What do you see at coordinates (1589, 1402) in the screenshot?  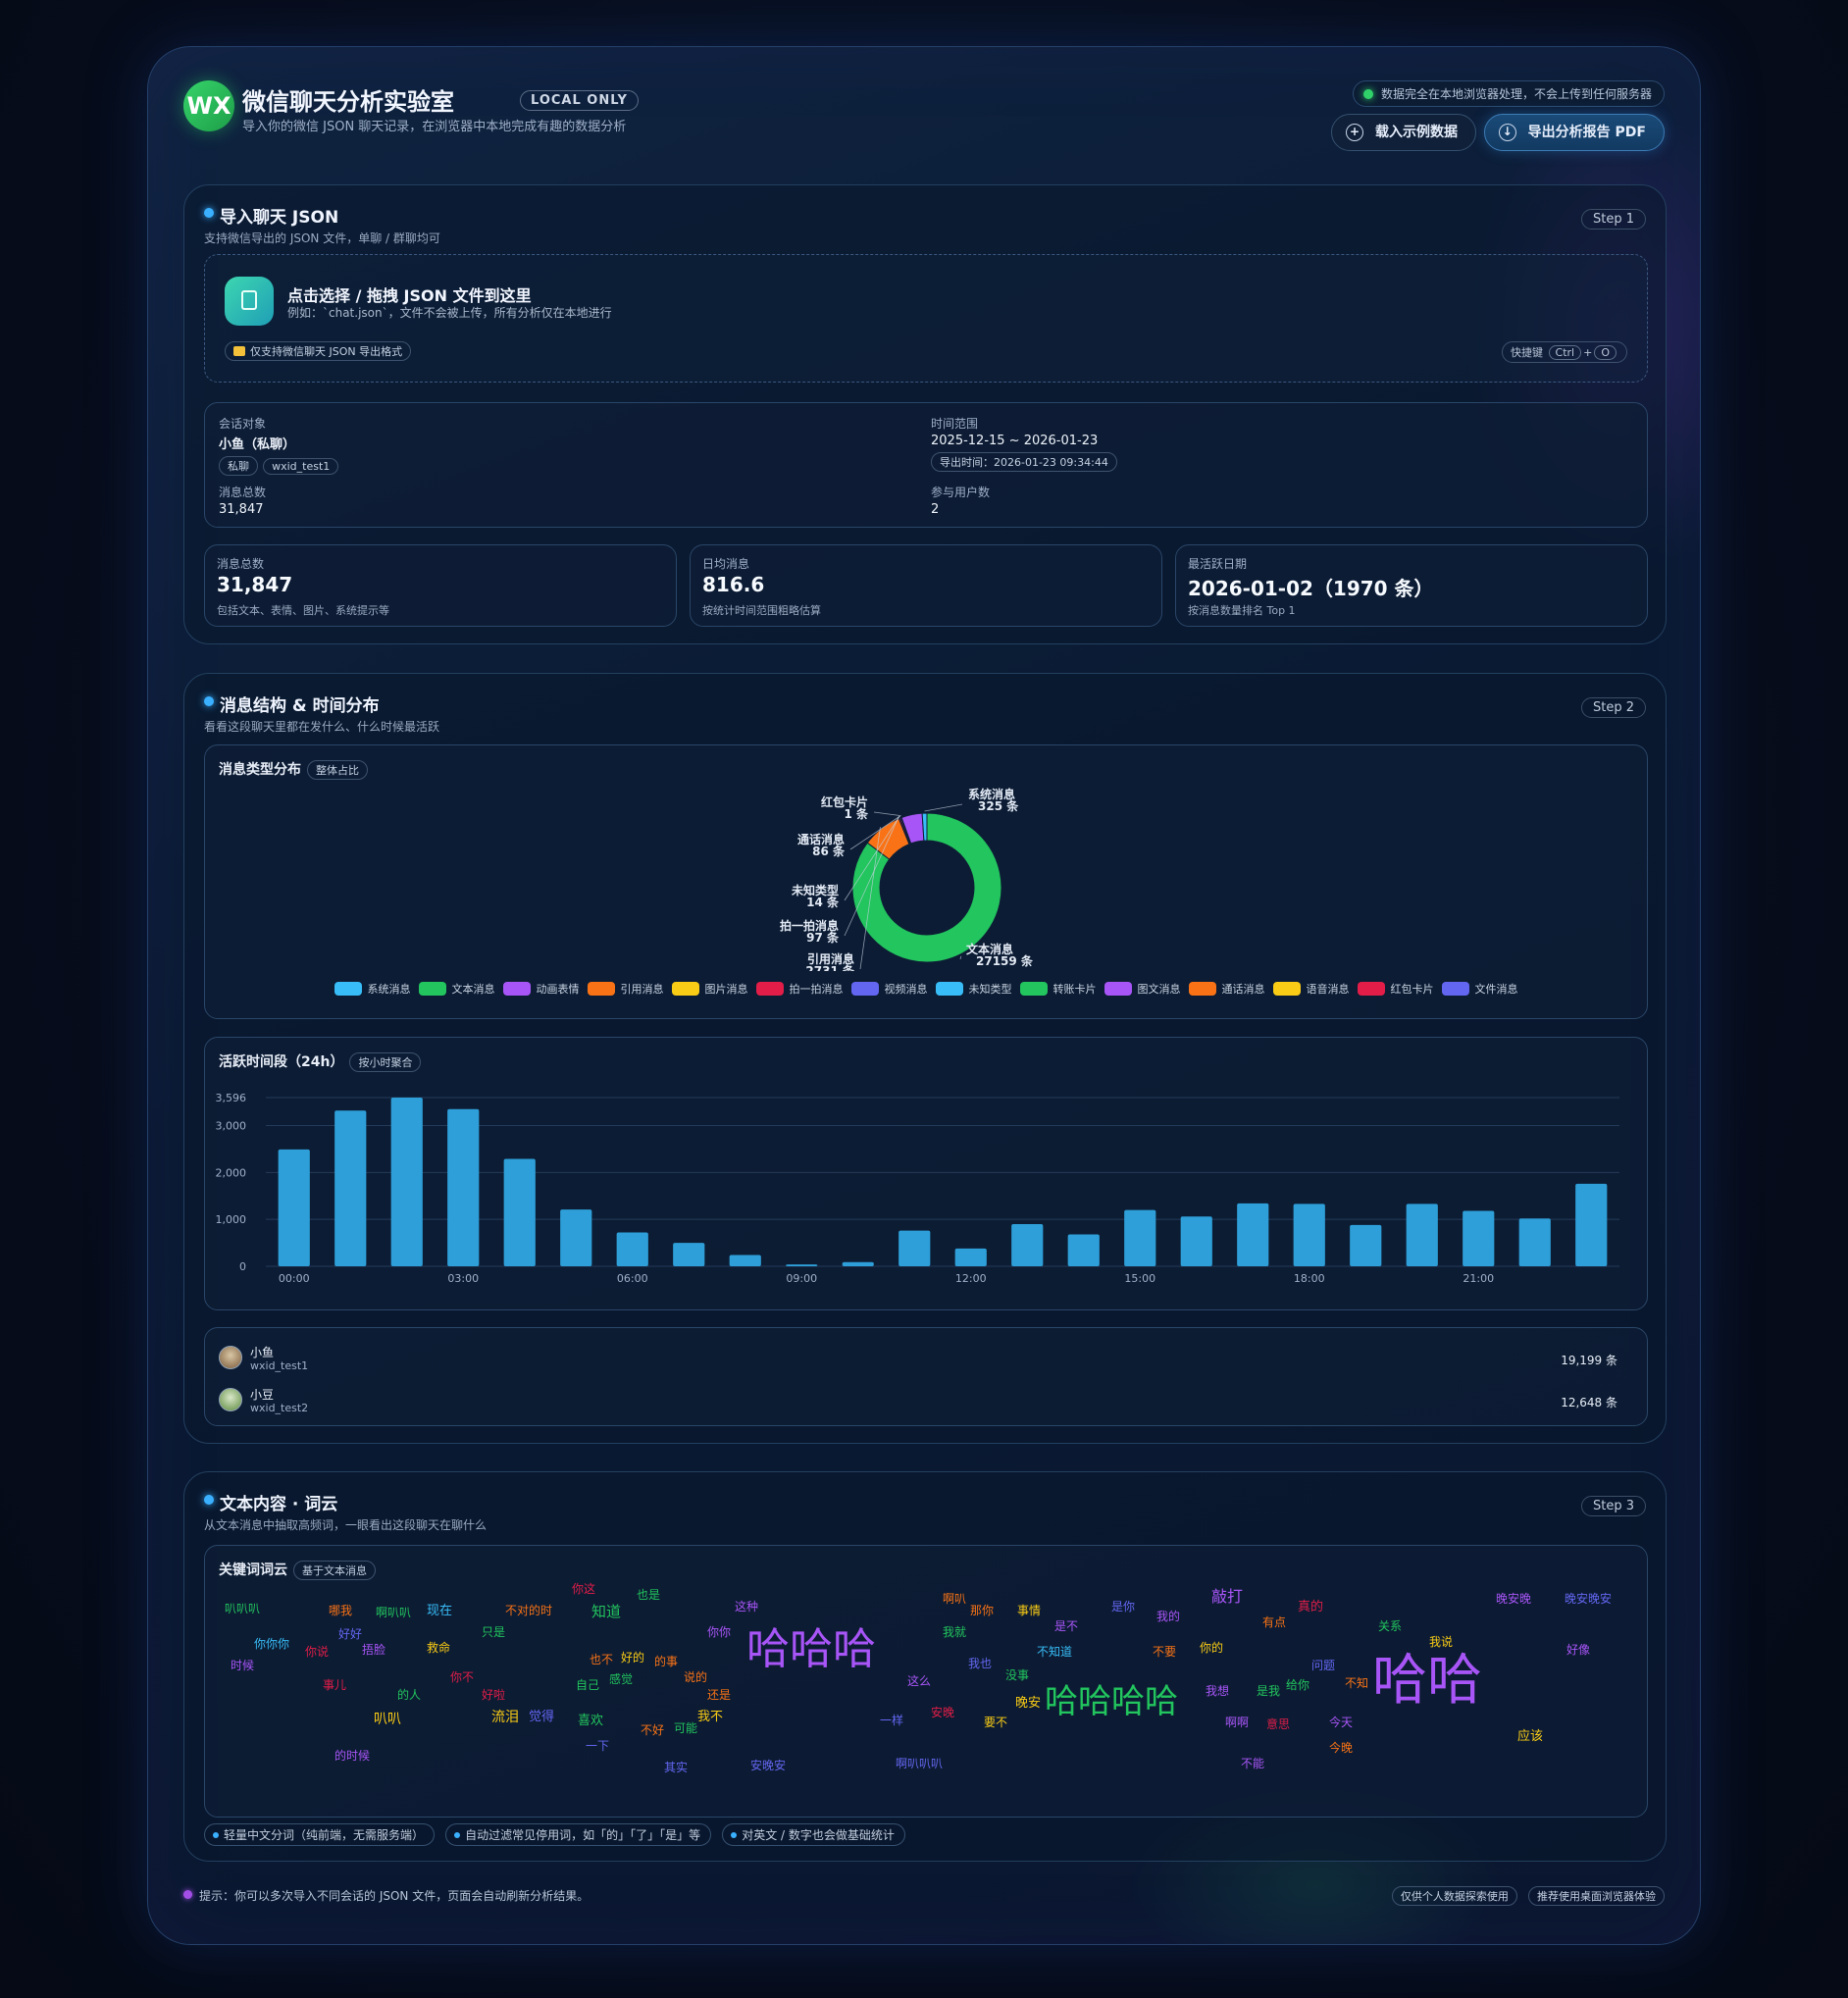 I see `member-count: 12,648 条` at bounding box center [1589, 1402].